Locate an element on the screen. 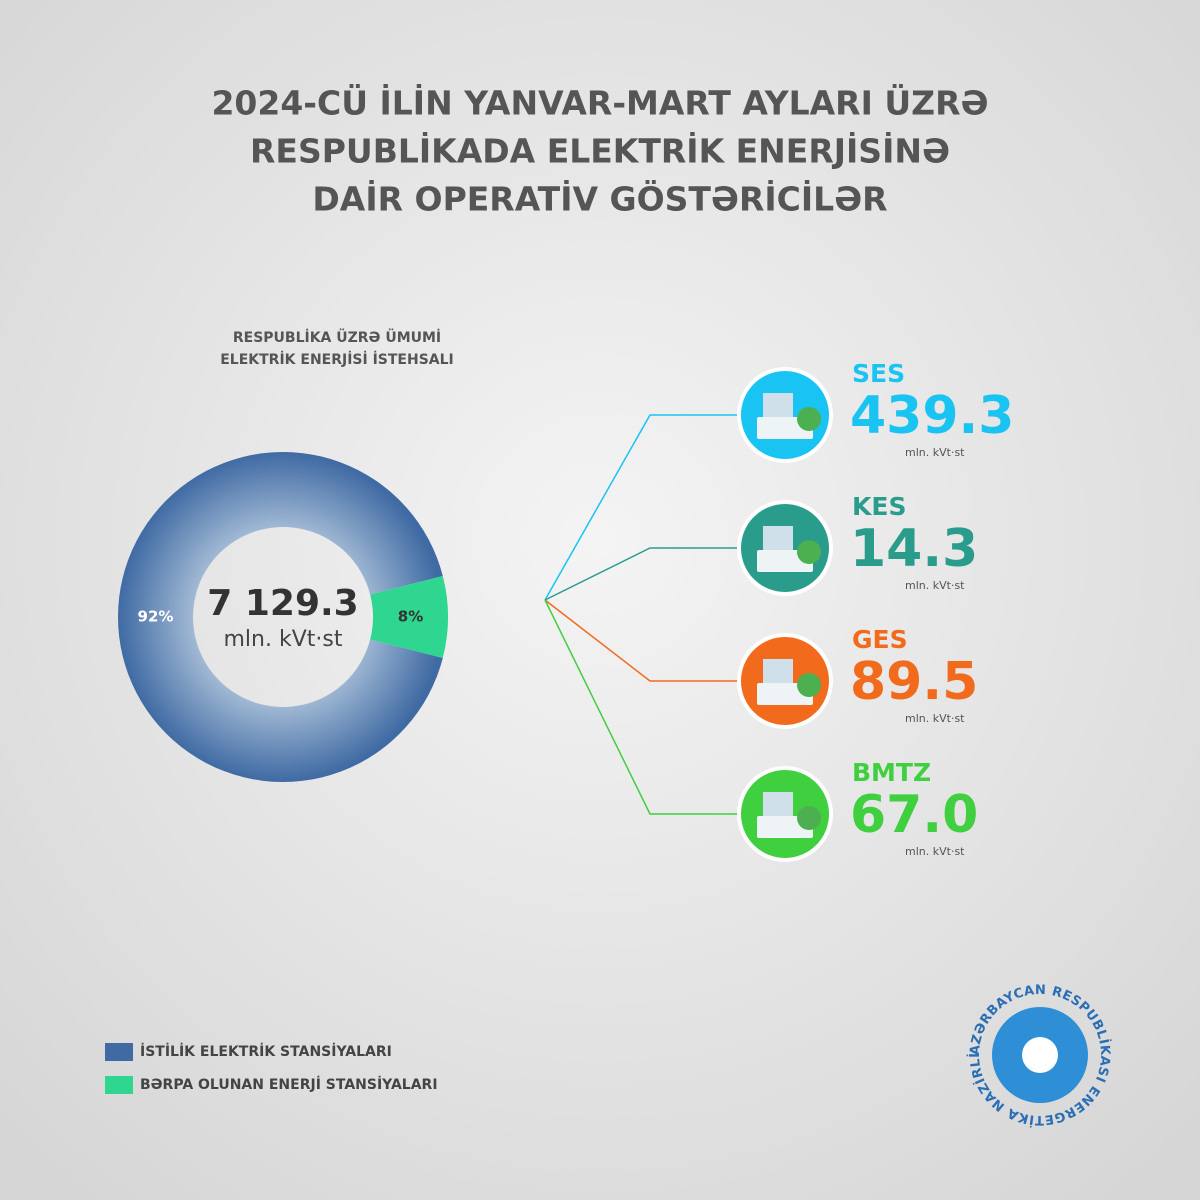  item-name: KES is located at coordinates (879, 506).